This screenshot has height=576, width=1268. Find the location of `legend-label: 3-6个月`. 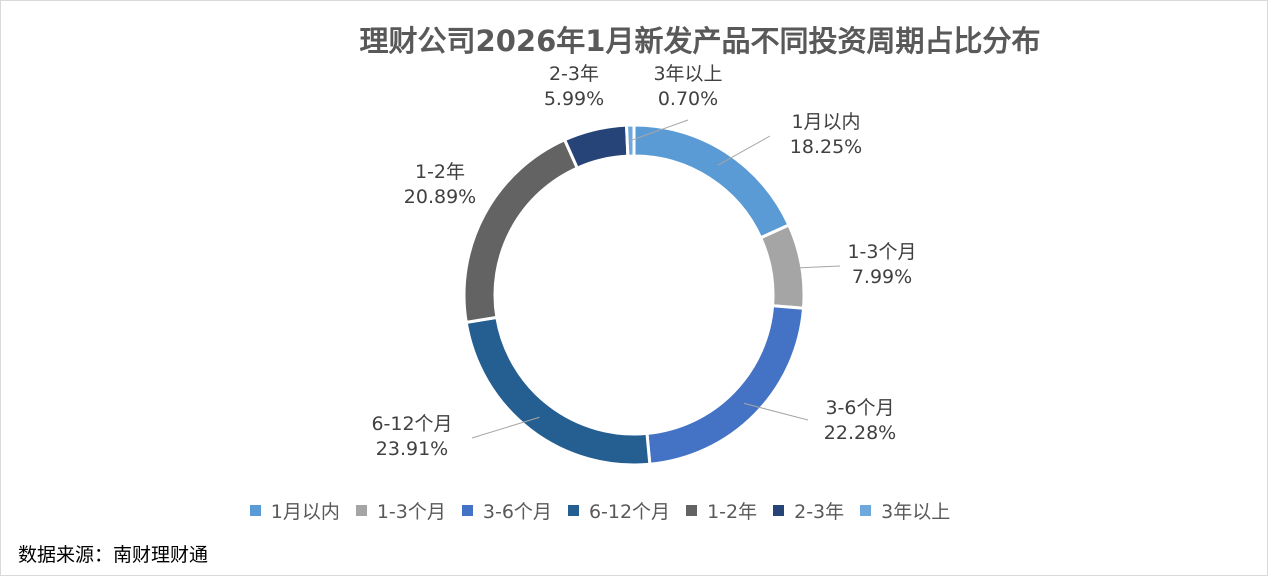

legend-label: 3-6个月 is located at coordinates (517, 512).